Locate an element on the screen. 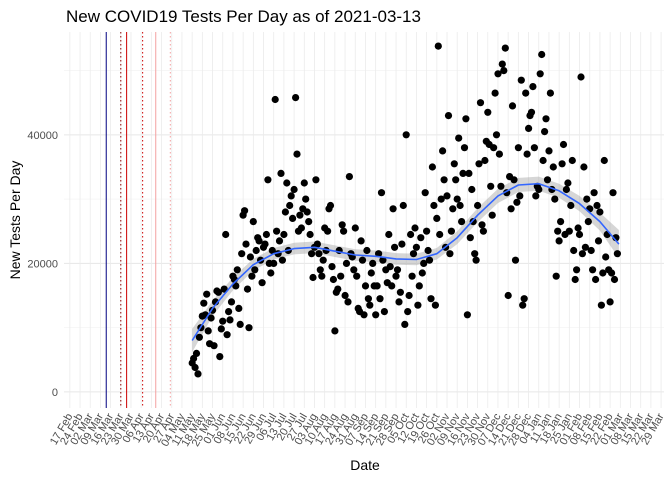 This screenshot has width=672, height=480. y-axis-ticks: 0 20000 40000 is located at coordinates (42, 264).